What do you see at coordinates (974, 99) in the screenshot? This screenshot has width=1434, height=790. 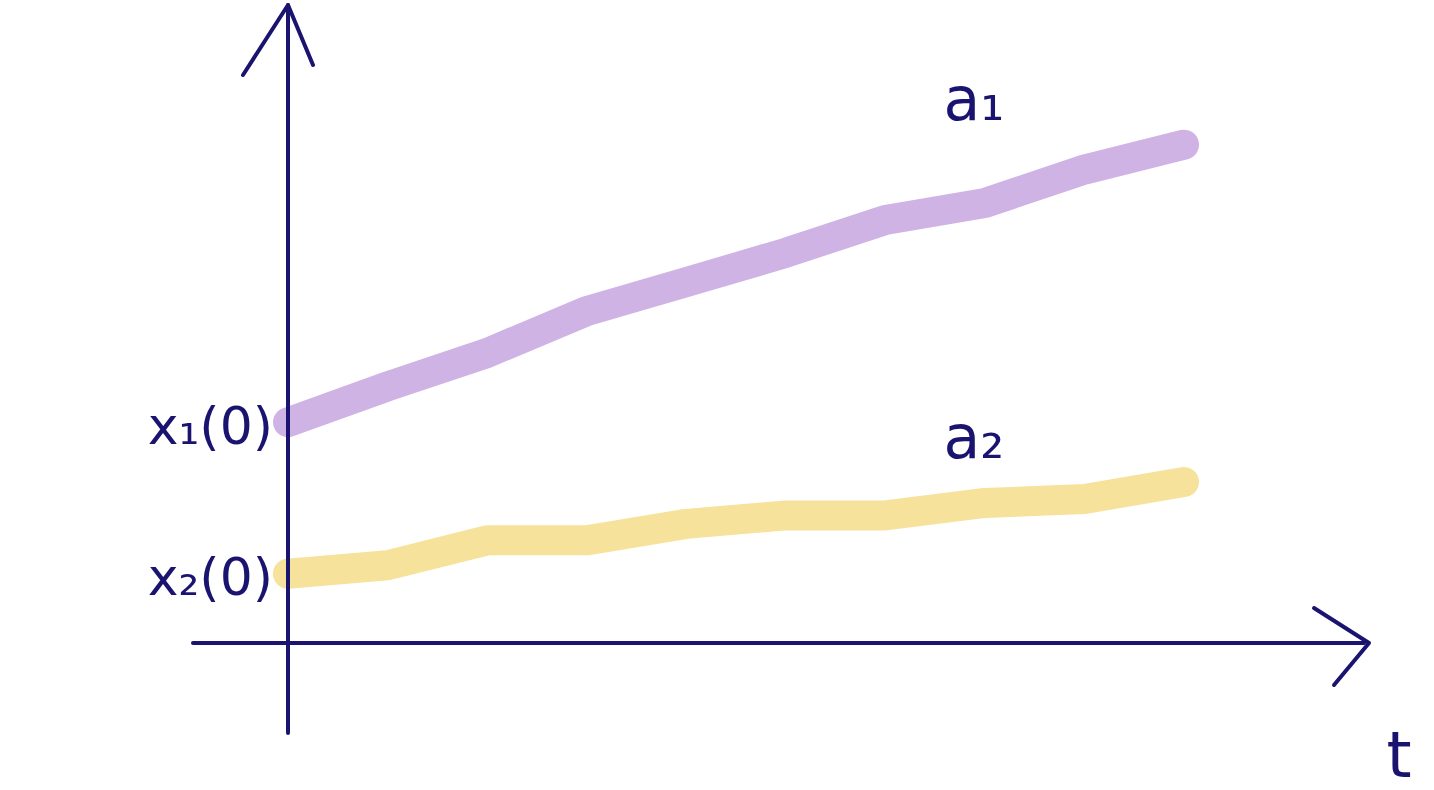 I see `series-label: a₁` at bounding box center [974, 99].